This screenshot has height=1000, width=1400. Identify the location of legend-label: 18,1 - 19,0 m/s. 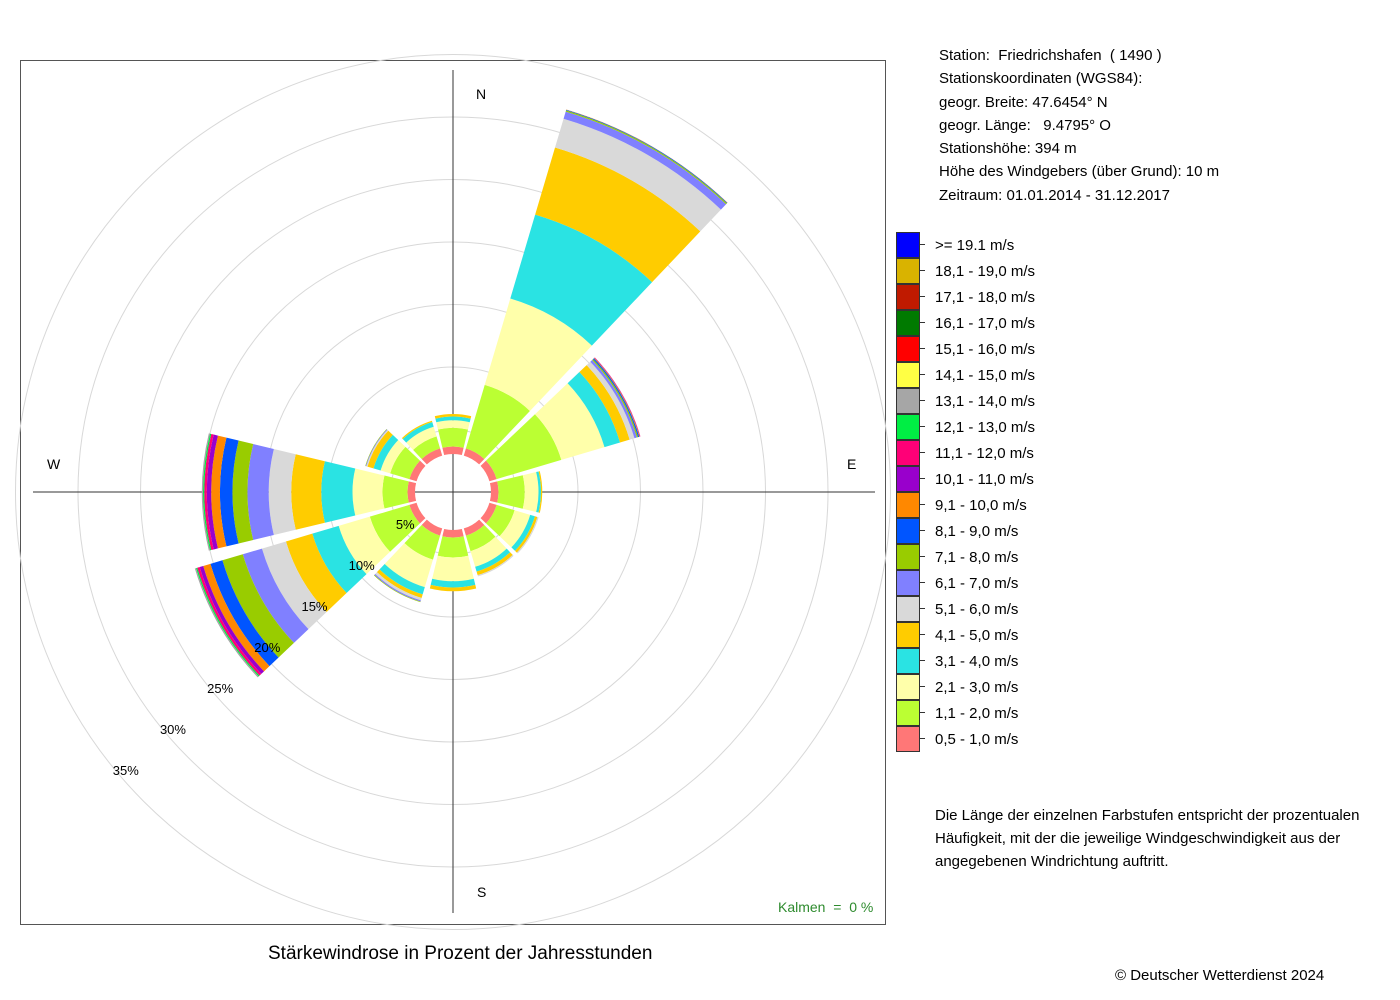
(985, 271).